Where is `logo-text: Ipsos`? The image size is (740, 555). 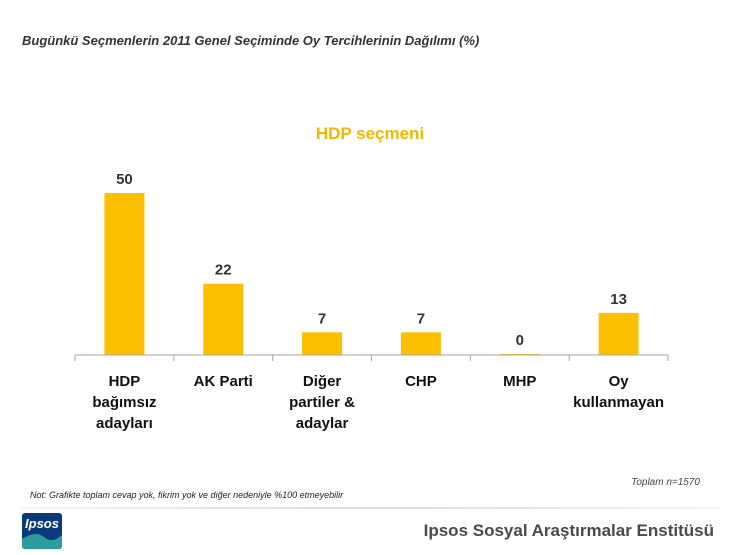
logo-text: Ipsos is located at coordinates (42, 523).